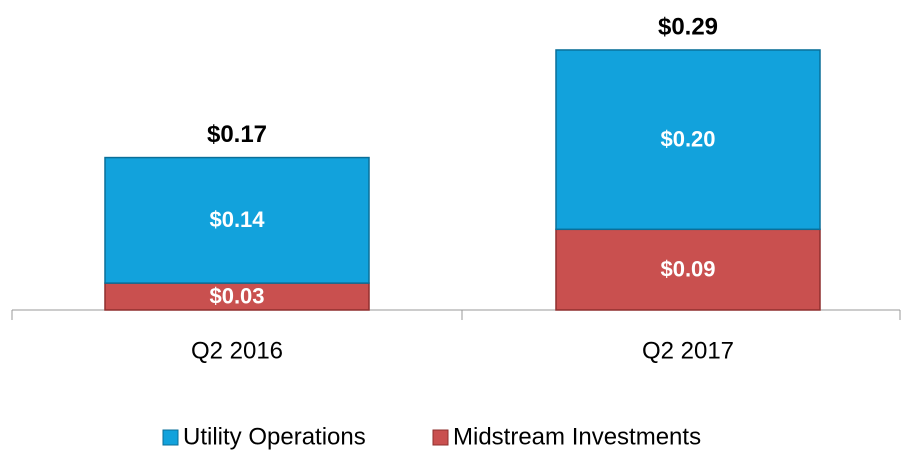 This screenshot has width=903, height=452. I want to click on total-label: $0.17, so click(237, 134).